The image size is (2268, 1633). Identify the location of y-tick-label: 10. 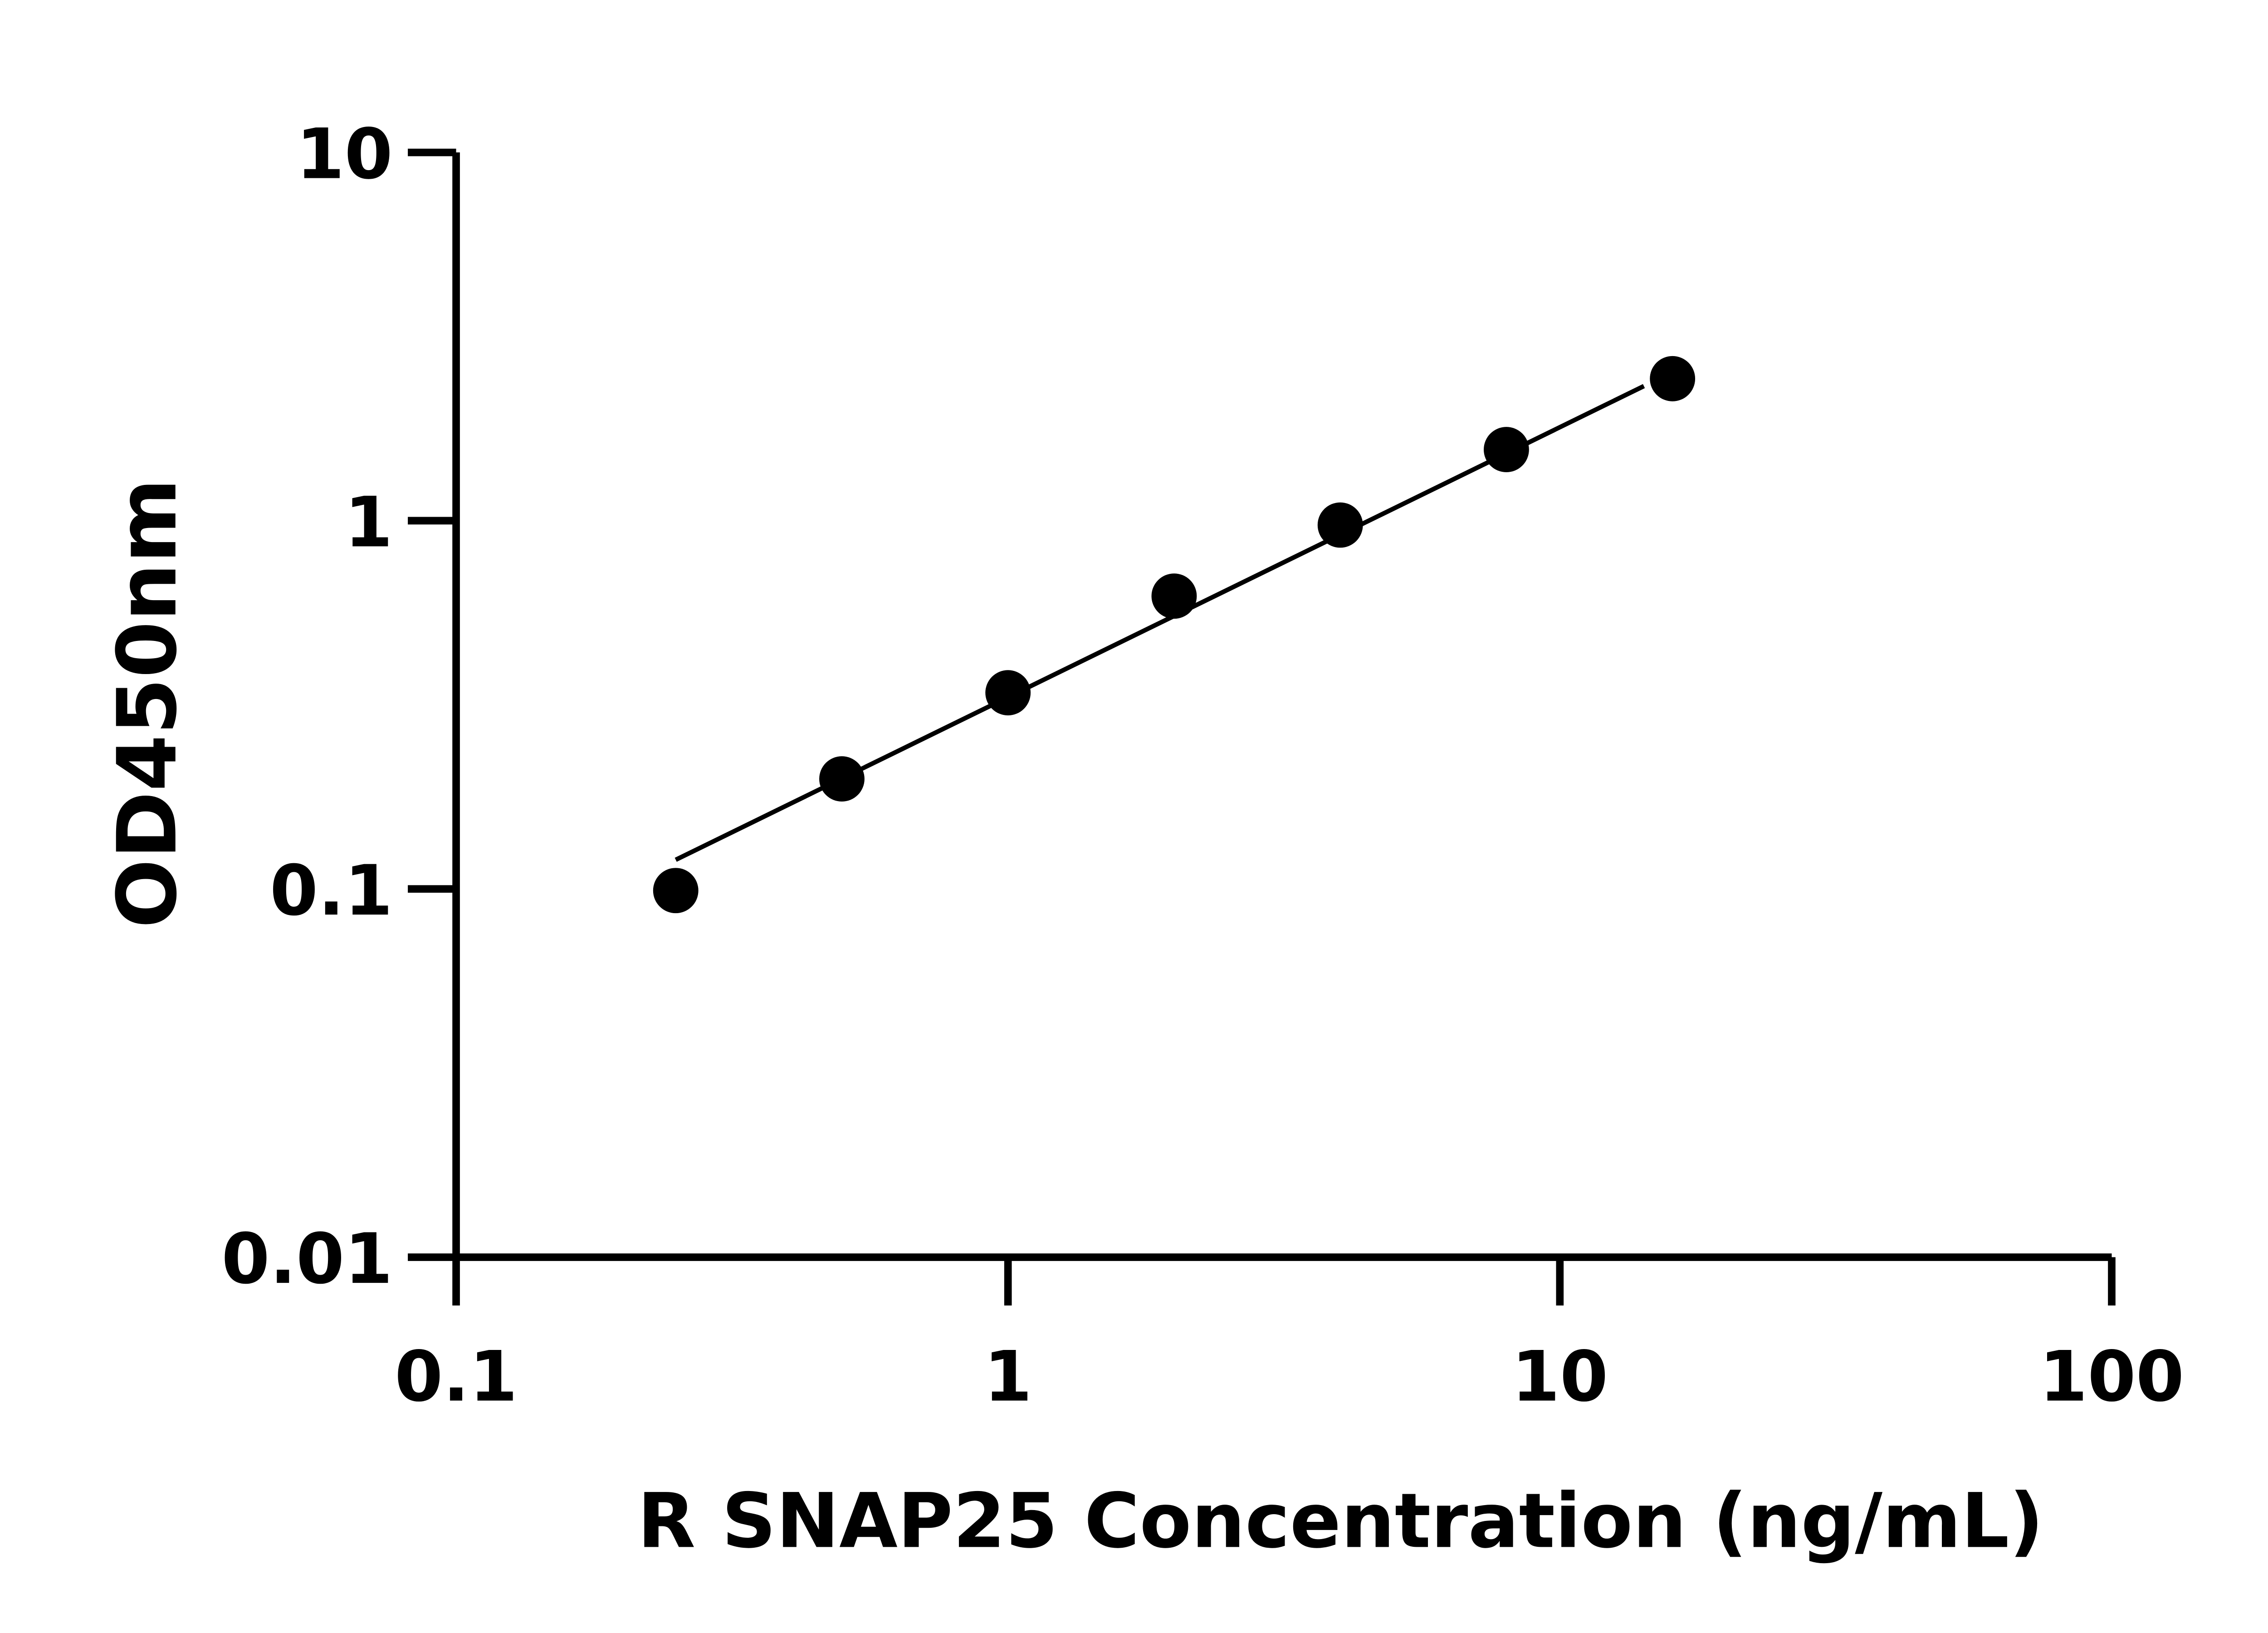
(345, 154).